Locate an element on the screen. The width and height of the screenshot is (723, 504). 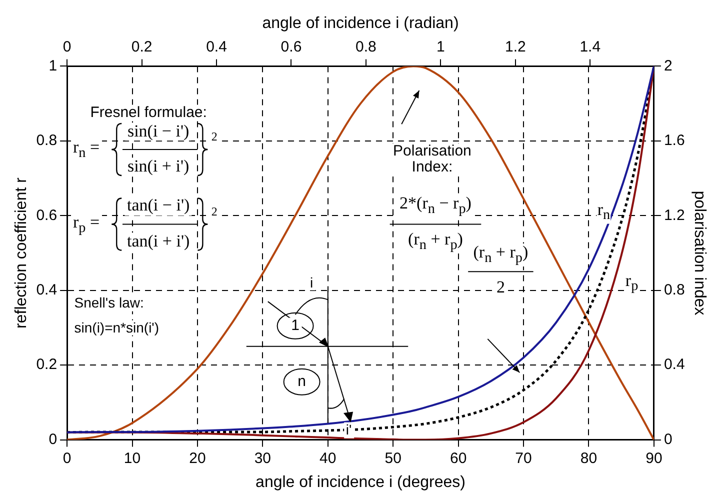
annotation: n is located at coordinates (302, 381).